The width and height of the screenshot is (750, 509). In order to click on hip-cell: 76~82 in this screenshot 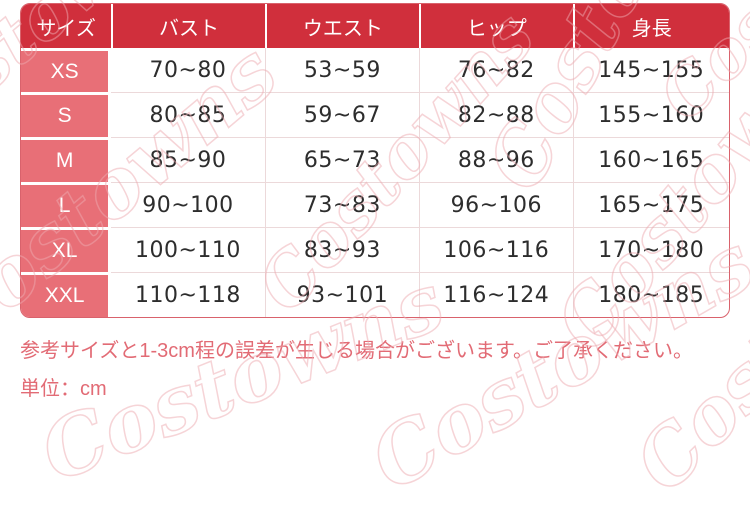, I will do `click(495, 70)`.